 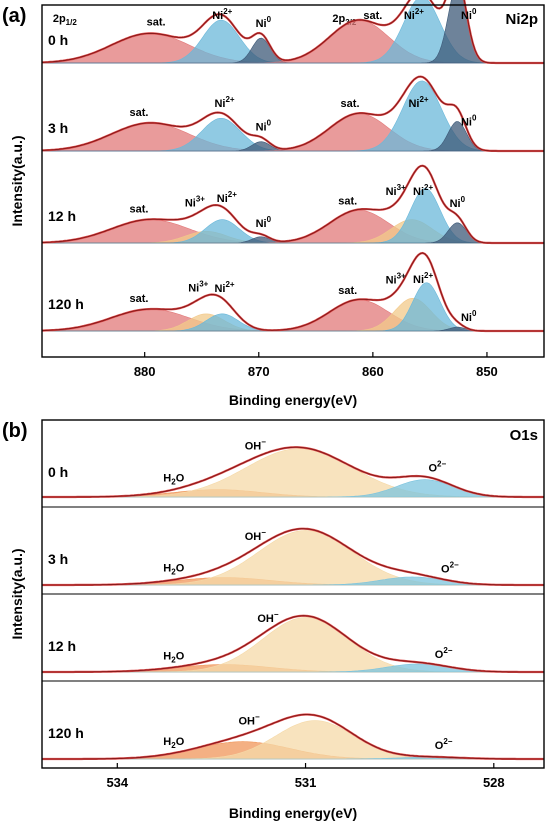 What do you see at coordinates (14, 16) in the screenshot?
I see `panel-label: (a)` at bounding box center [14, 16].